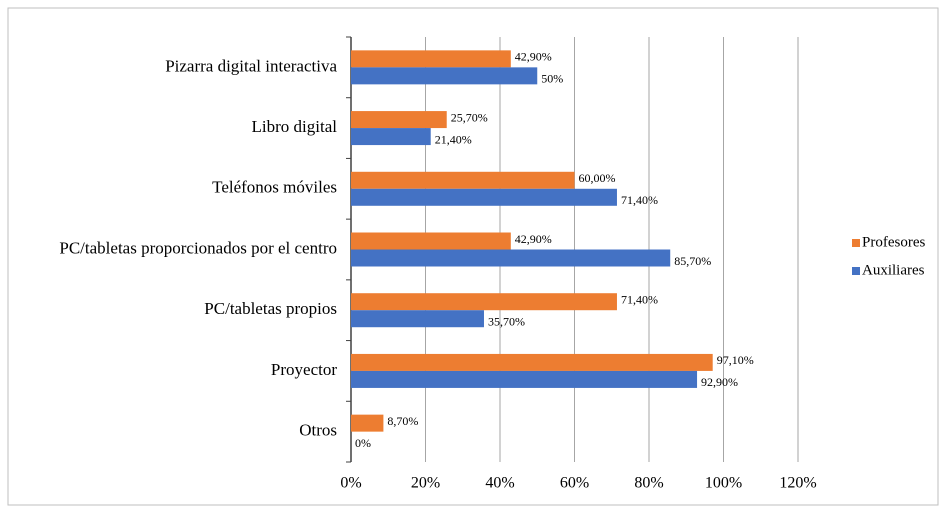  What do you see at coordinates (893, 270) in the screenshot?
I see `legend-label: Auxiliares` at bounding box center [893, 270].